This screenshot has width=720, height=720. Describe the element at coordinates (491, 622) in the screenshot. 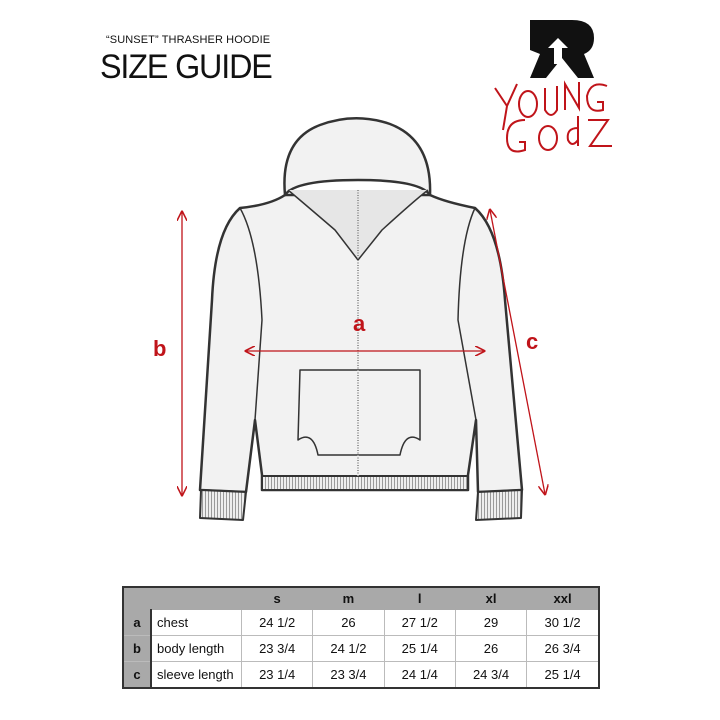

I see `cell: 29` at that location.